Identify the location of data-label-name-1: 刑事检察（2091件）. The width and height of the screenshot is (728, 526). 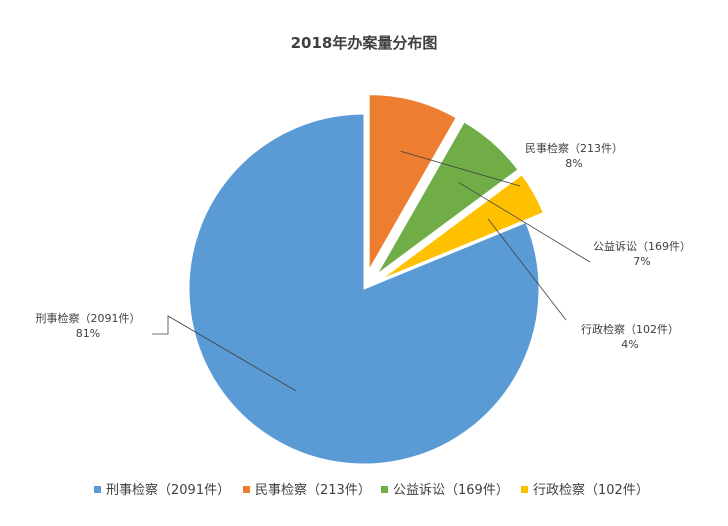
(88, 318).